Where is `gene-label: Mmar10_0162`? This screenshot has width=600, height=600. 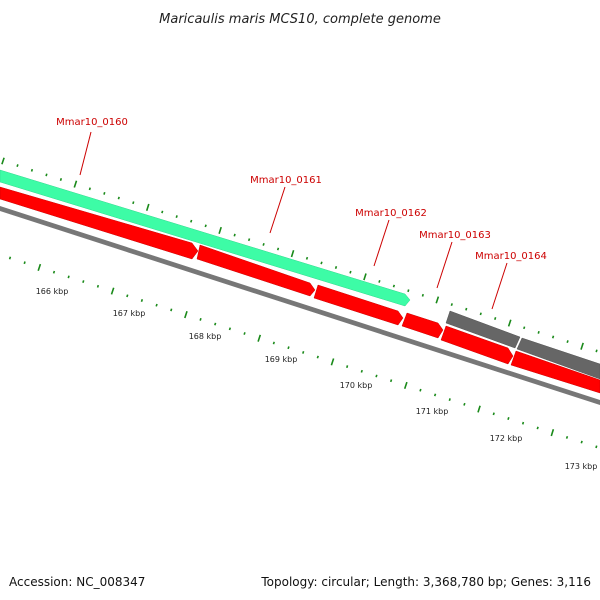
gene-label: Mmar10_0162 is located at coordinates (391, 213).